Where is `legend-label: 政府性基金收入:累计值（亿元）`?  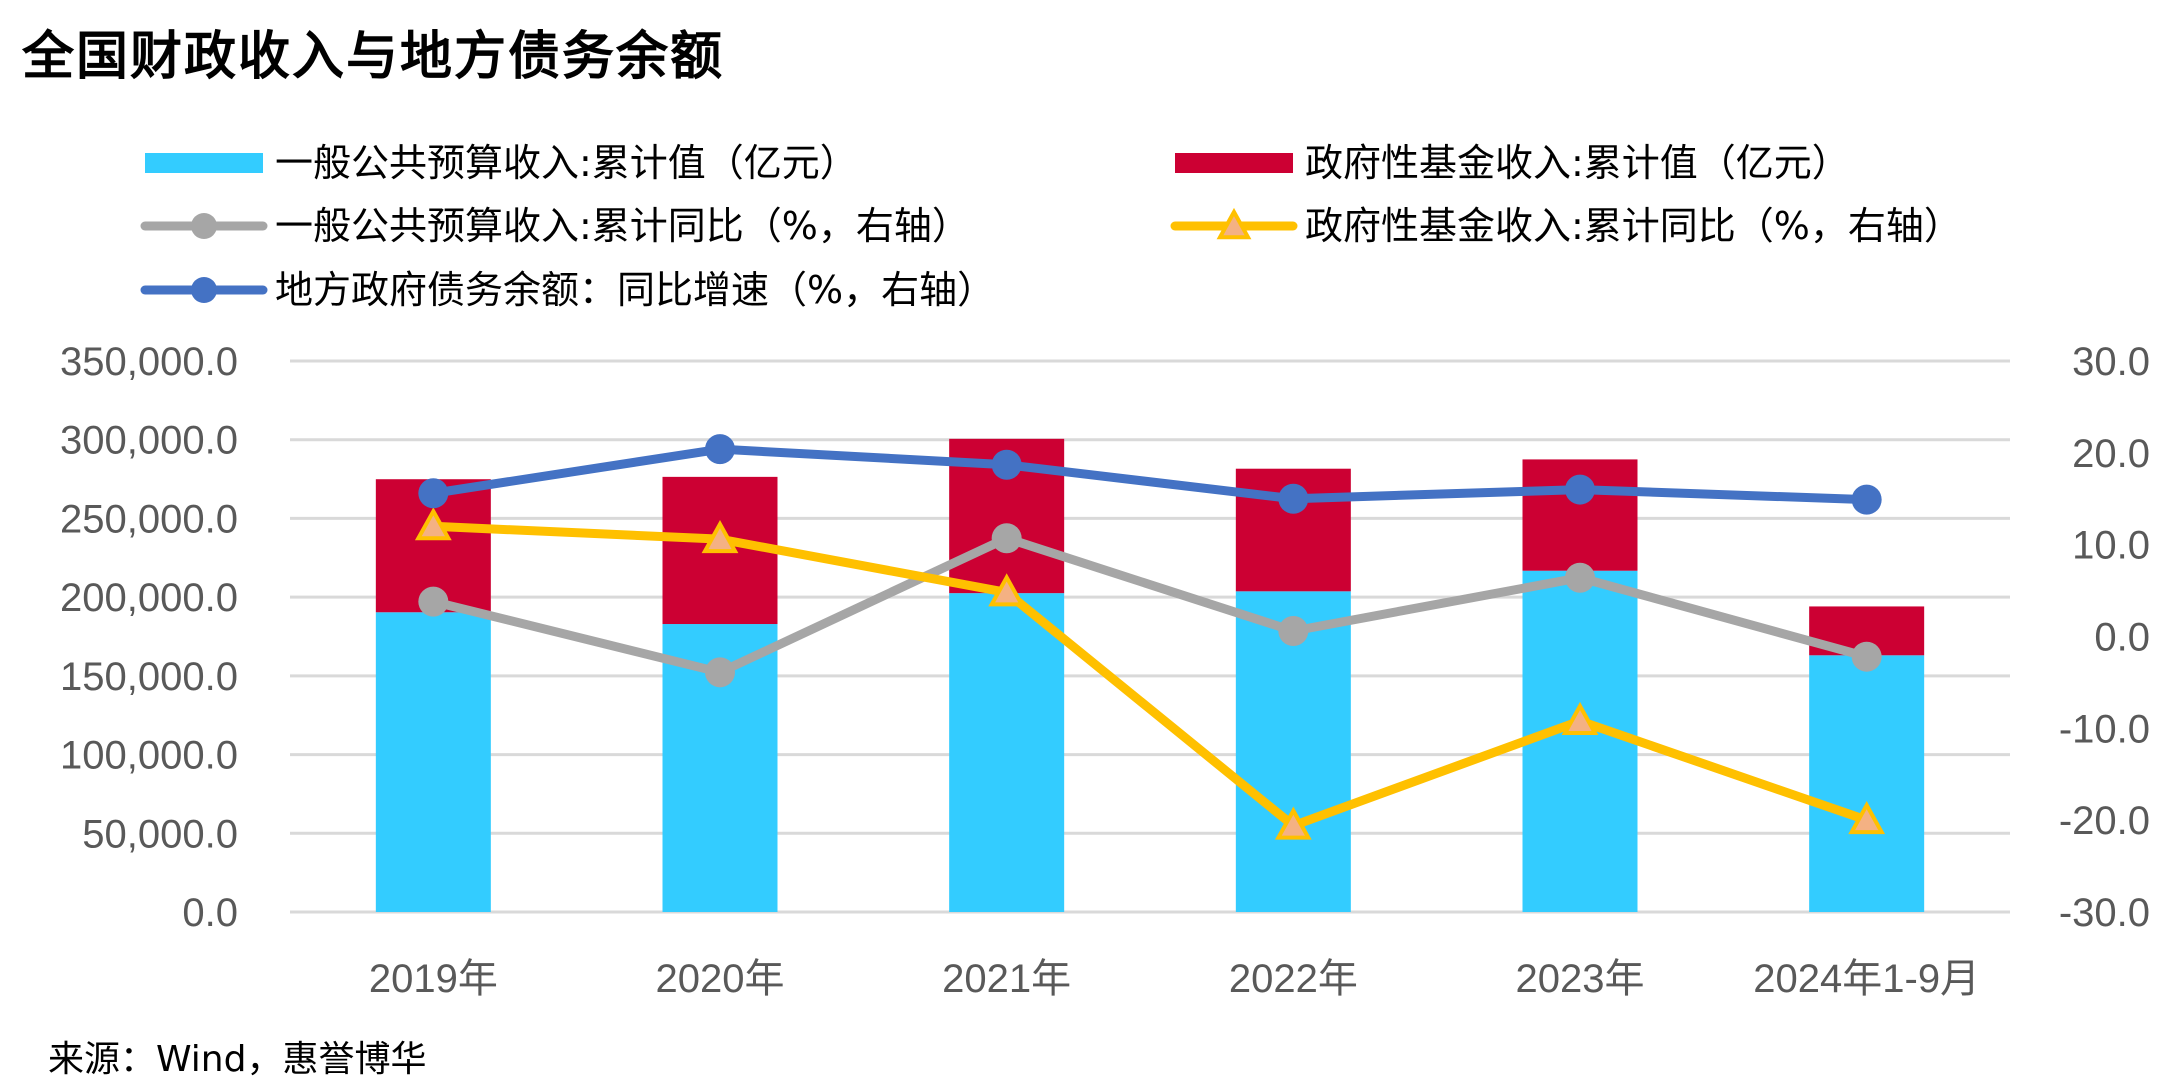
legend-label: 政府性基金收入:累计值（亿元） is located at coordinates (1577, 163).